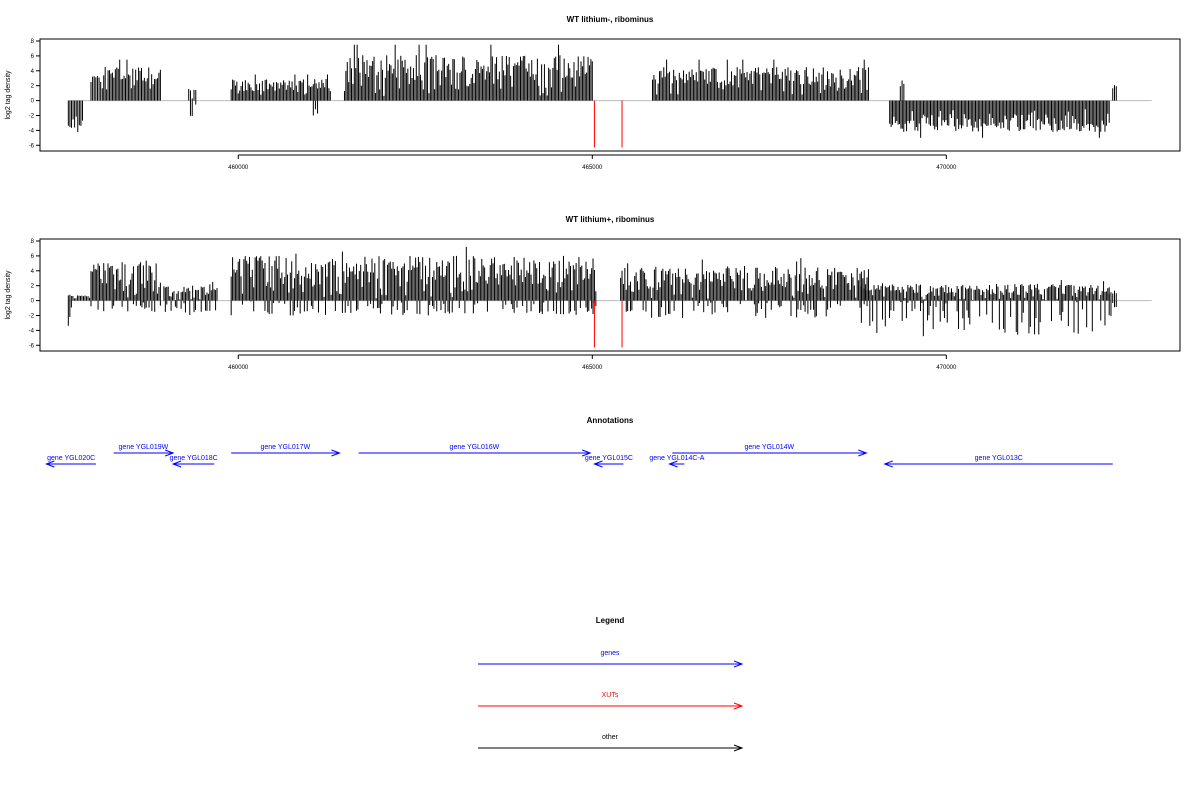  I want to click on gene-feature: gene YGL015C, so click(609, 461).